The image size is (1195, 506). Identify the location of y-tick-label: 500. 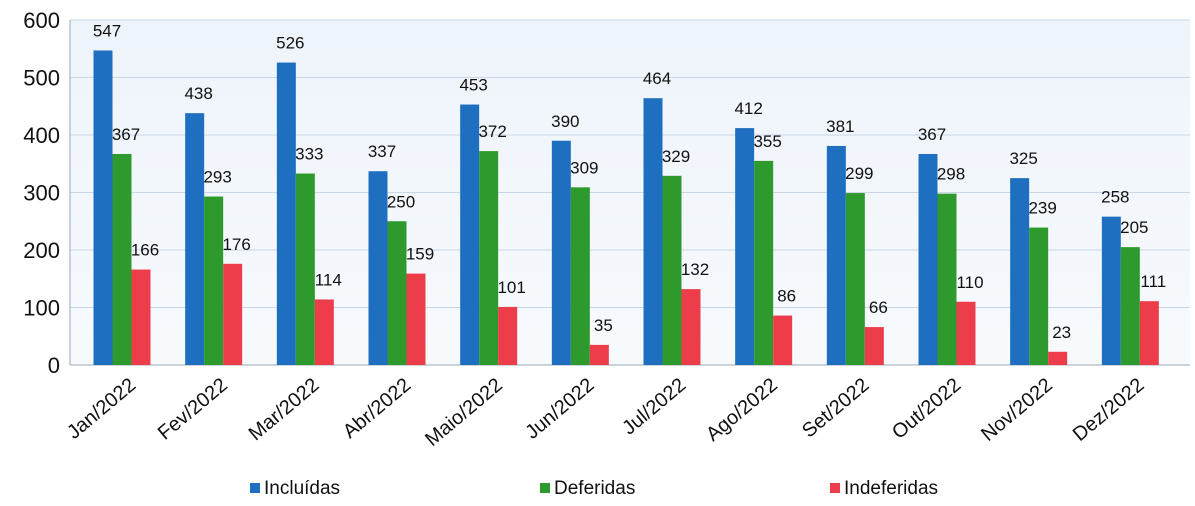
(41, 78).